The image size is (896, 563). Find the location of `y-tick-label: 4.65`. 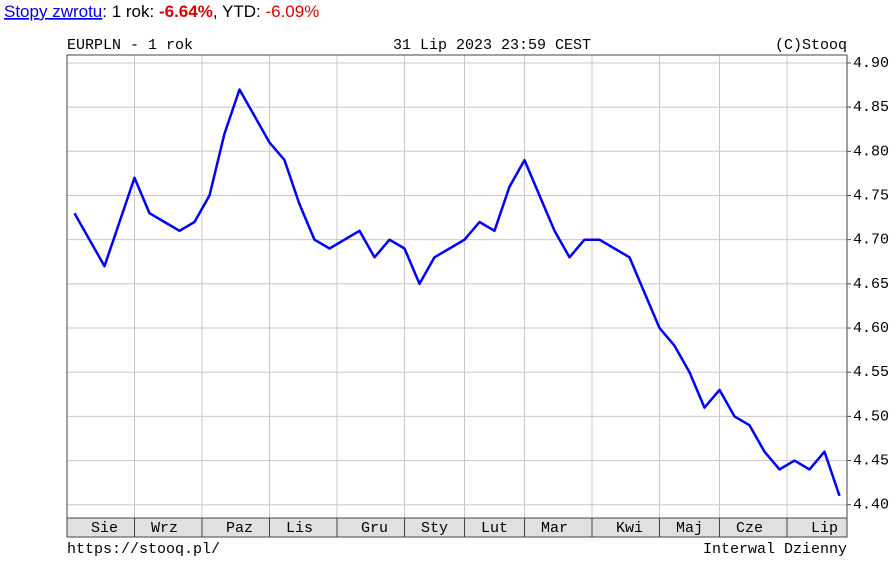

y-tick-label: 4.65 is located at coordinates (871, 284).